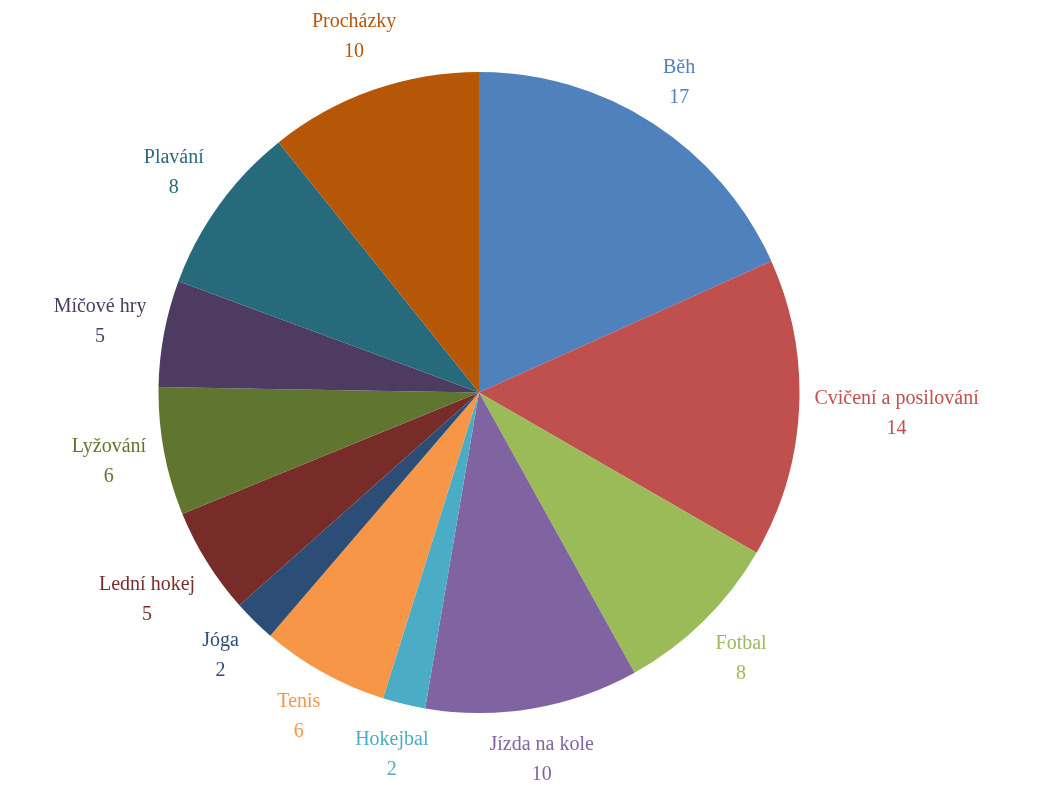  I want to click on slice-label: Fotbal, so click(741, 642).